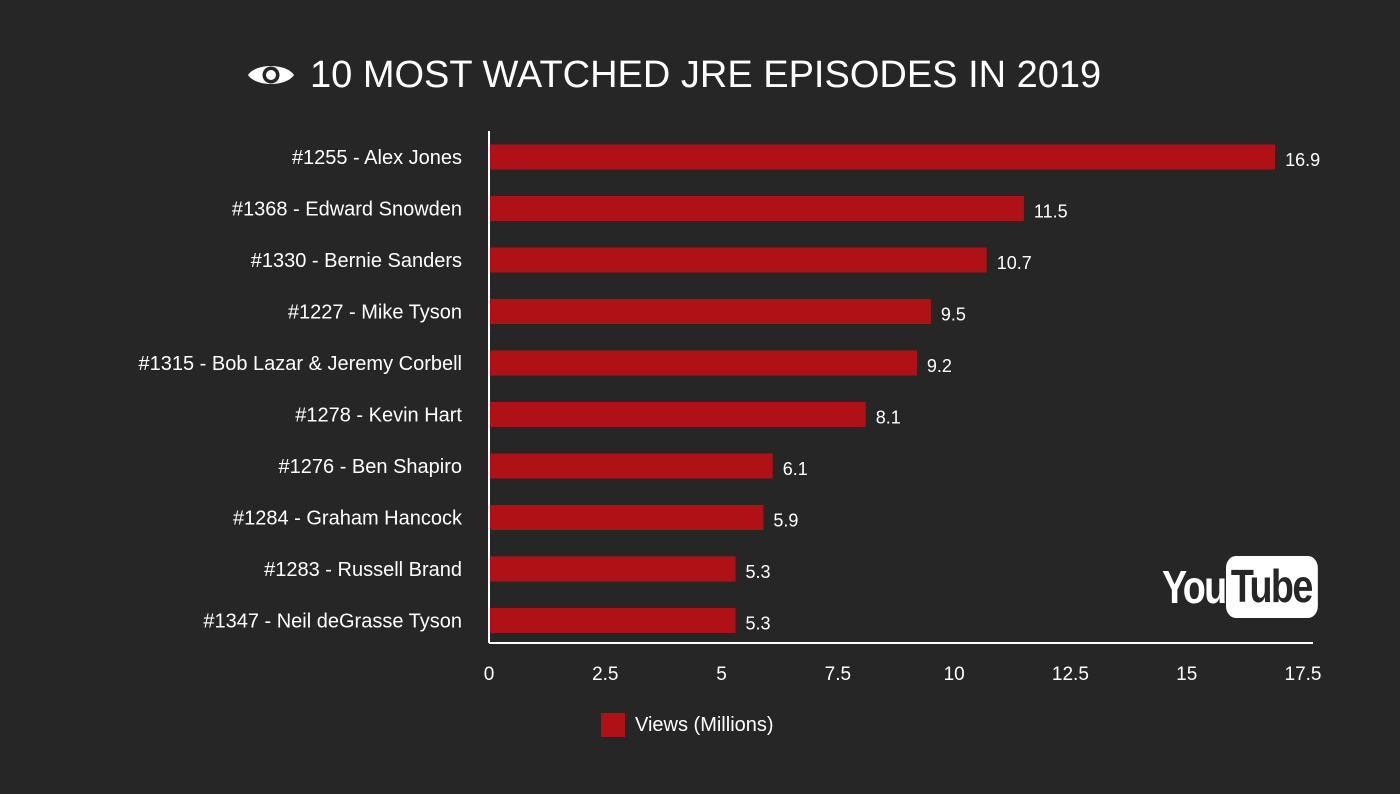  I want to click on value-label: 9.5, so click(953, 315).